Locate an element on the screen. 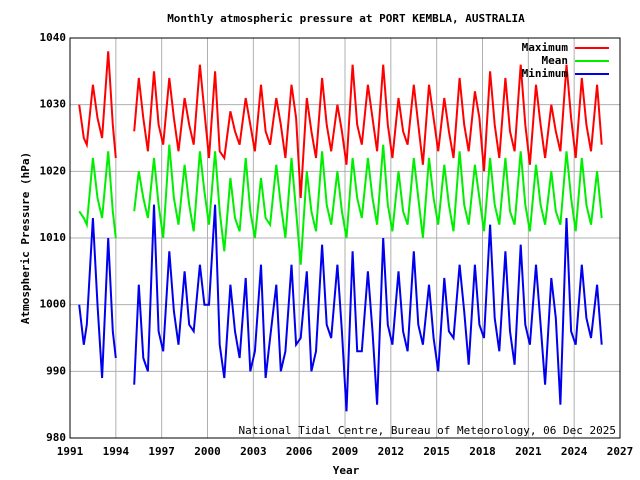 This screenshot has height=480, width=640. legend-label: Maximum is located at coordinates (545, 47).